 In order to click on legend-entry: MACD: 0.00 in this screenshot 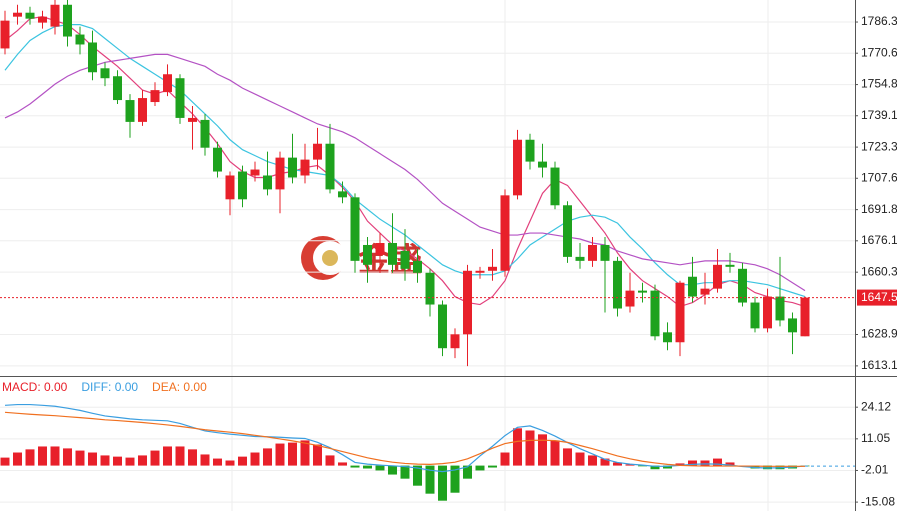, I will do `click(35, 387)`.